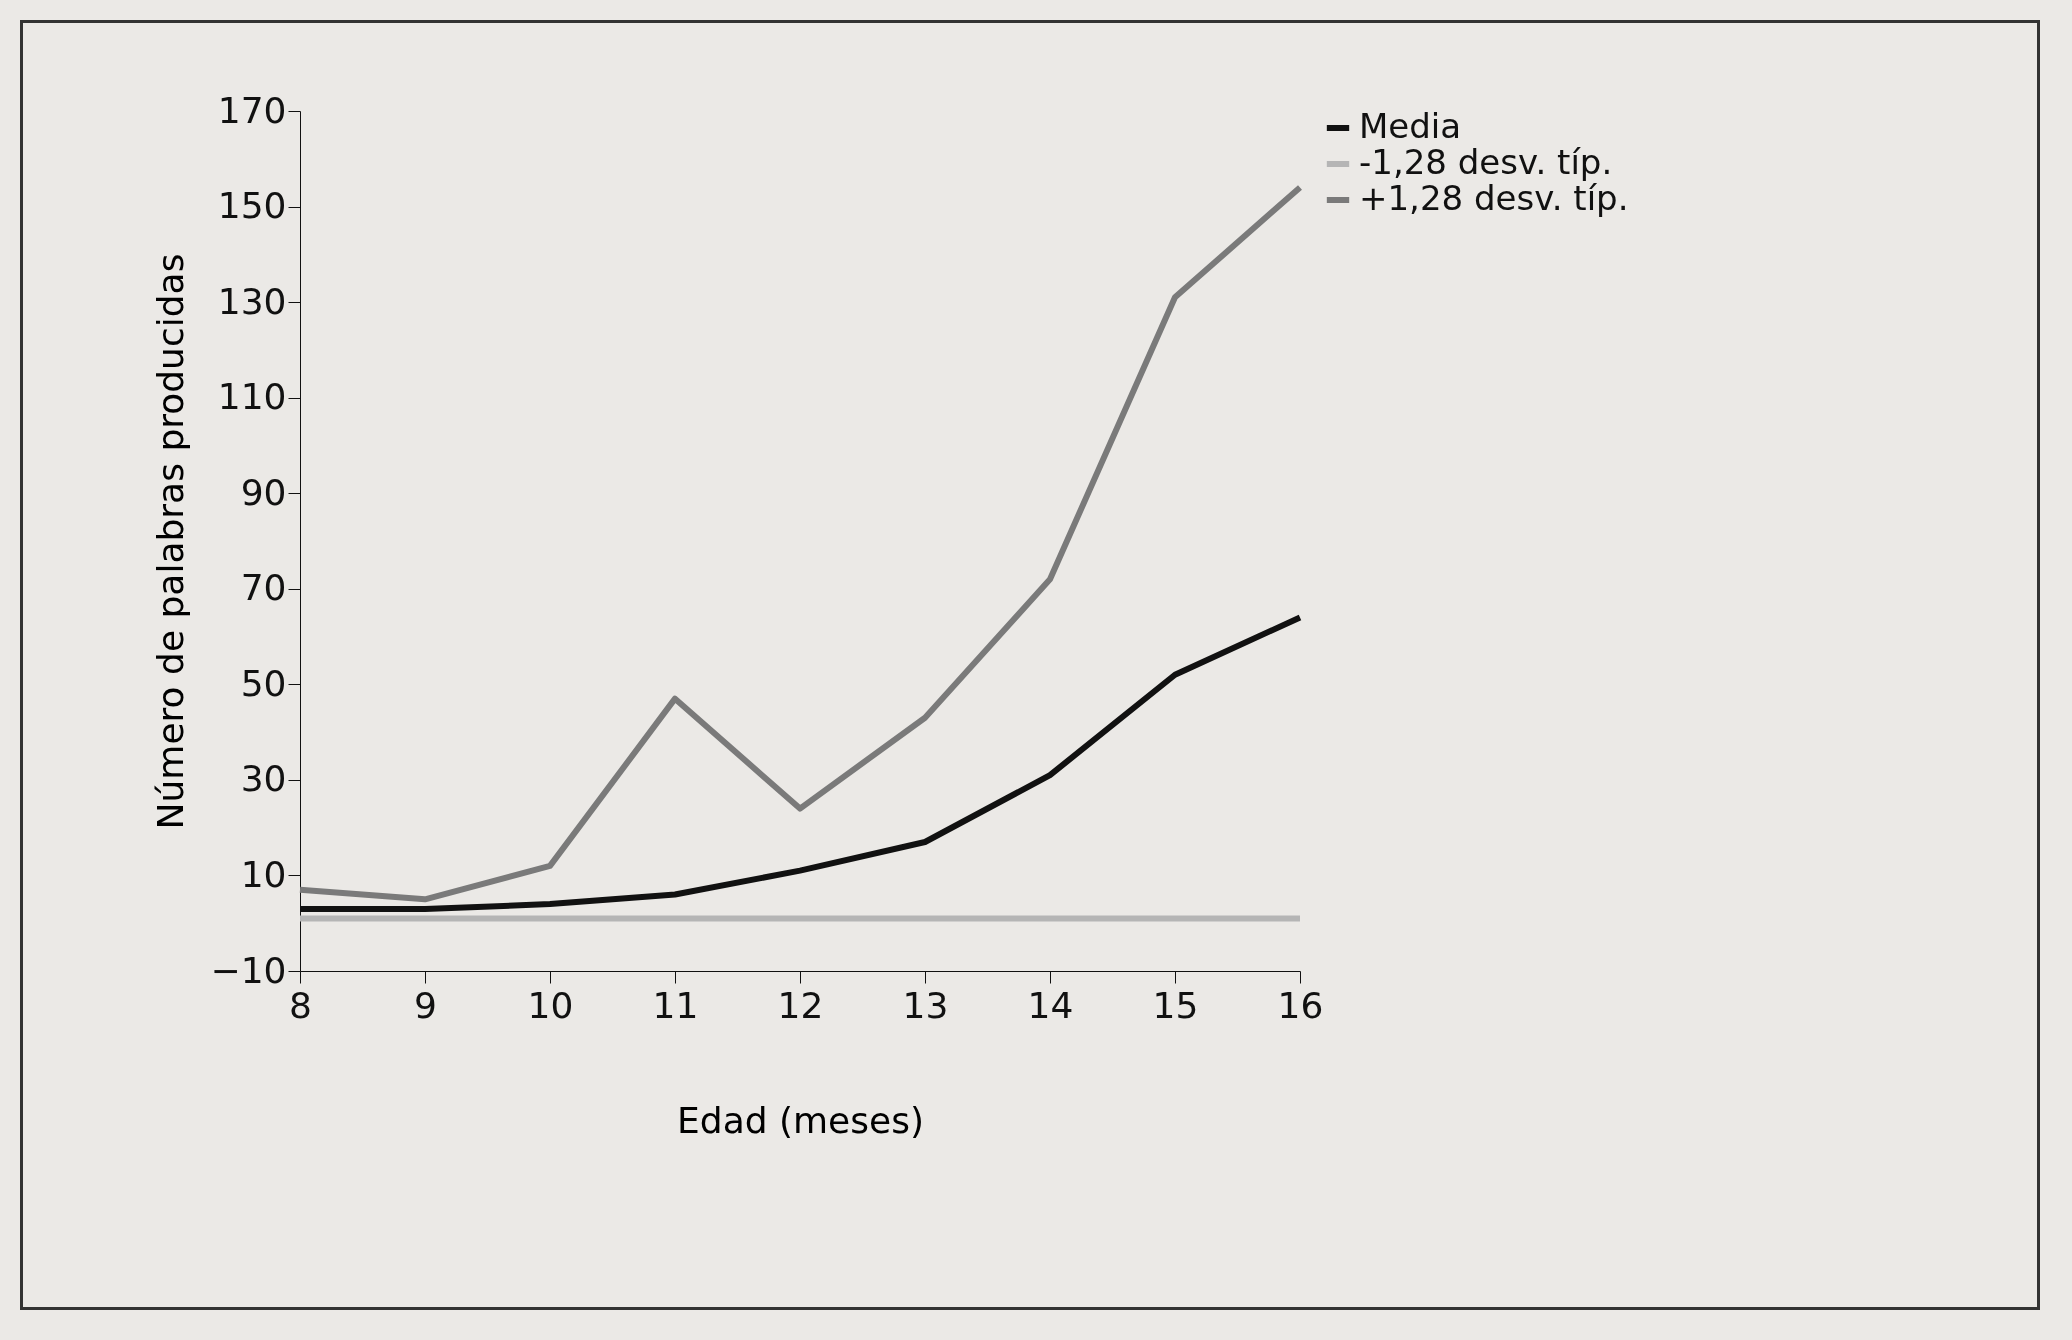  Describe the element at coordinates (925, 1005) in the screenshot. I see `x-tick-label: 13` at that location.